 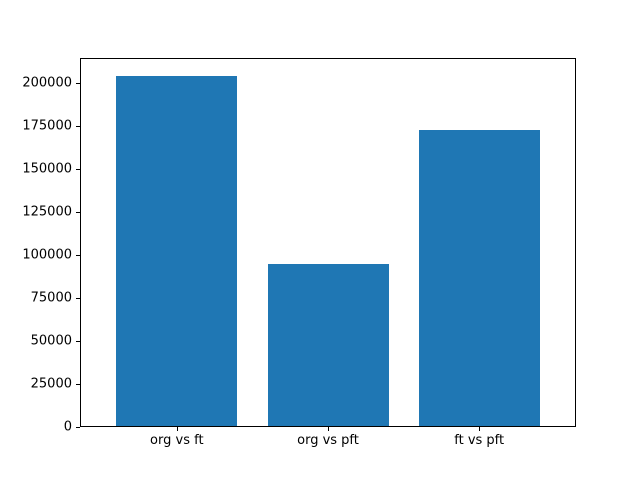 I want to click on bar-org-vs-pft, so click(x=328, y=345).